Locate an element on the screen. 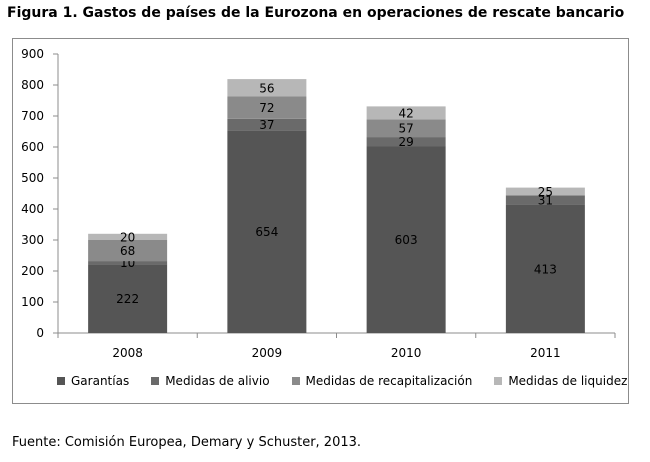  legend-item: Medidas de recapitalización is located at coordinates (382, 381).